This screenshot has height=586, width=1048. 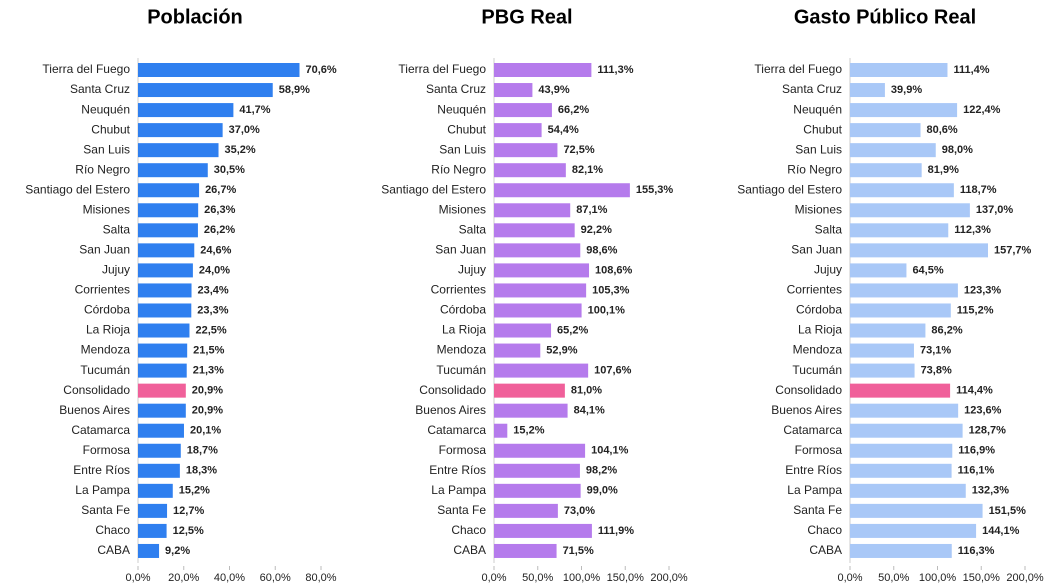 What do you see at coordinates (927, 270) in the screenshot?
I see `value-label: 64,5%` at bounding box center [927, 270].